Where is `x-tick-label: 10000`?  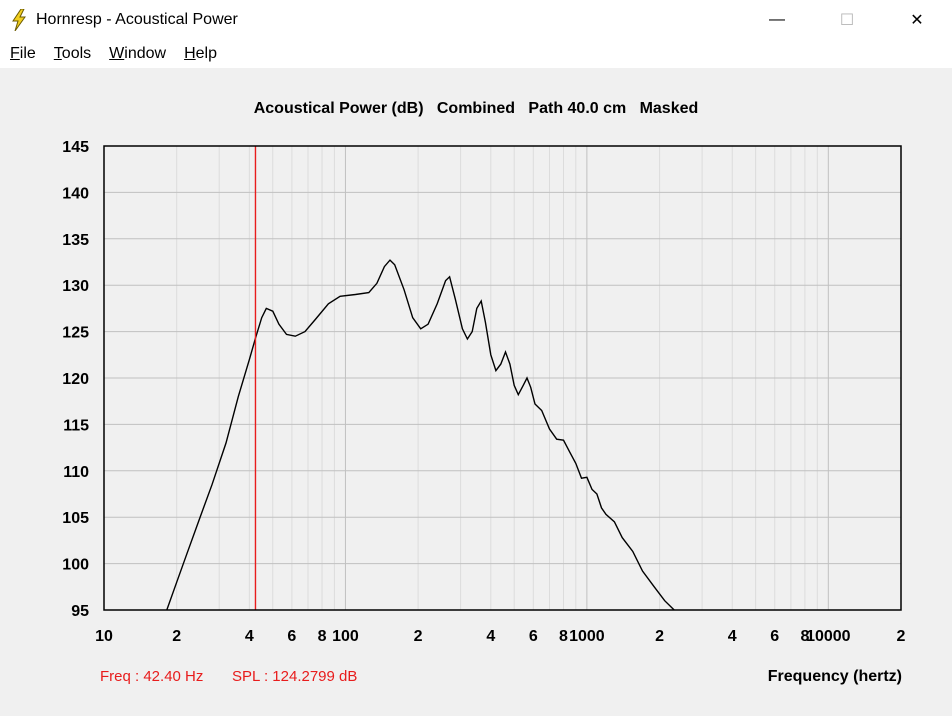 x-tick-label: 10000 is located at coordinates (828, 636).